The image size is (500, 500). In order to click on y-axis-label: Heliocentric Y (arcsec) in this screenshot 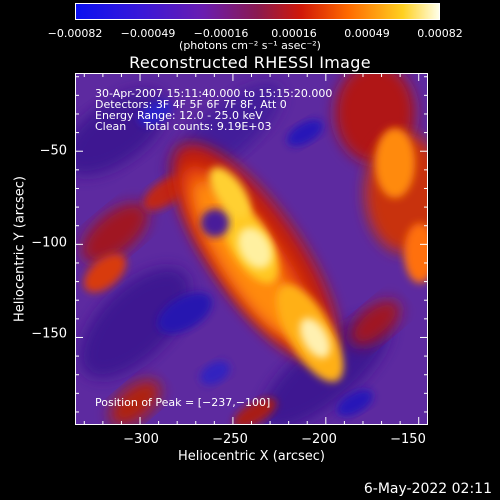, I will do `click(20, 249)`.